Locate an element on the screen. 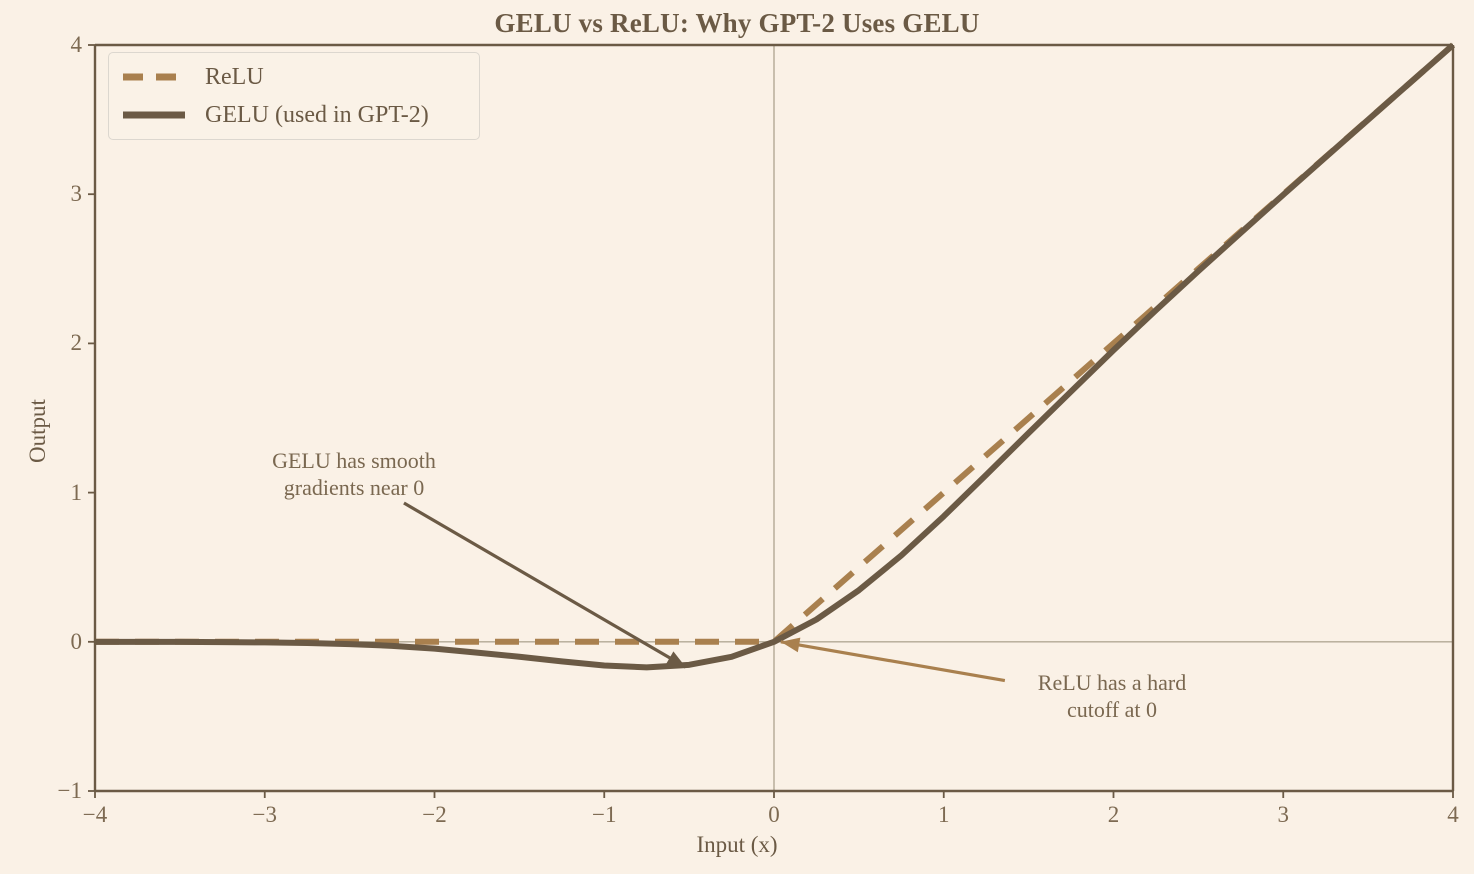  arrow-head-gelu-note is located at coordinates (675, 659).